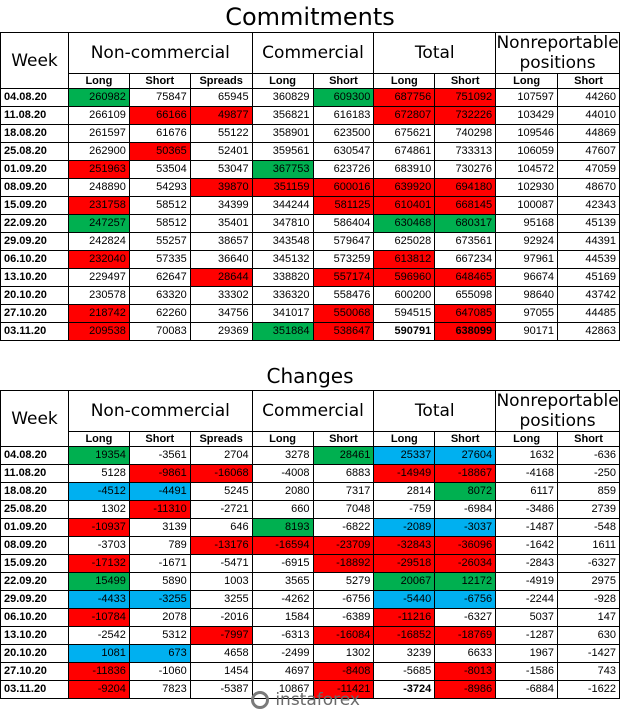 The height and width of the screenshot is (716, 620). I want to click on column-subheader: Short, so click(465, 439).